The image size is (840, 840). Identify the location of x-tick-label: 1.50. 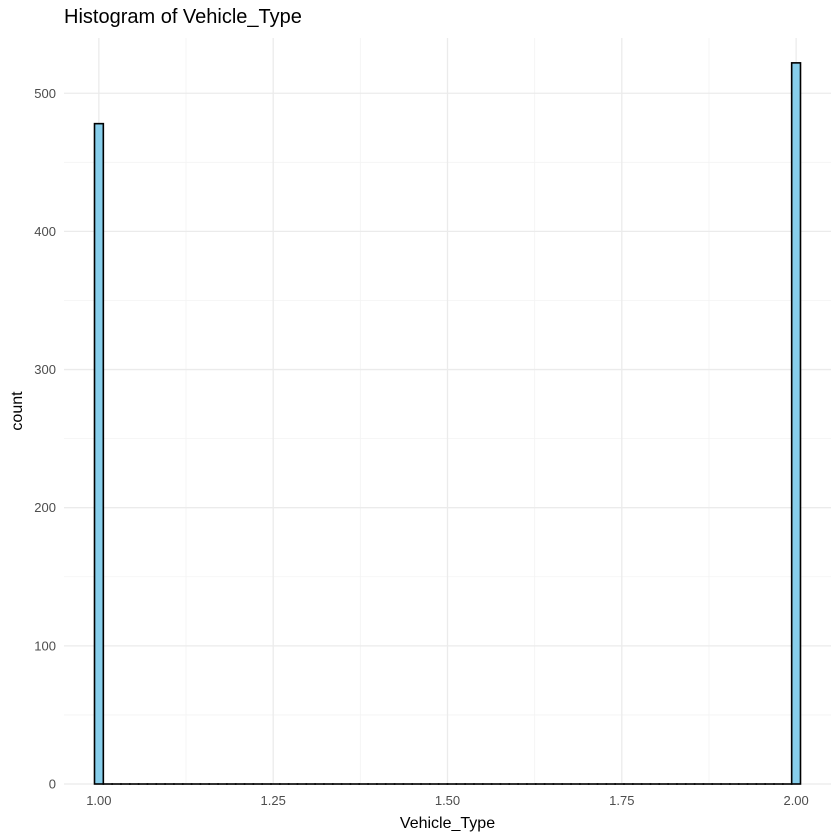
(447, 800).